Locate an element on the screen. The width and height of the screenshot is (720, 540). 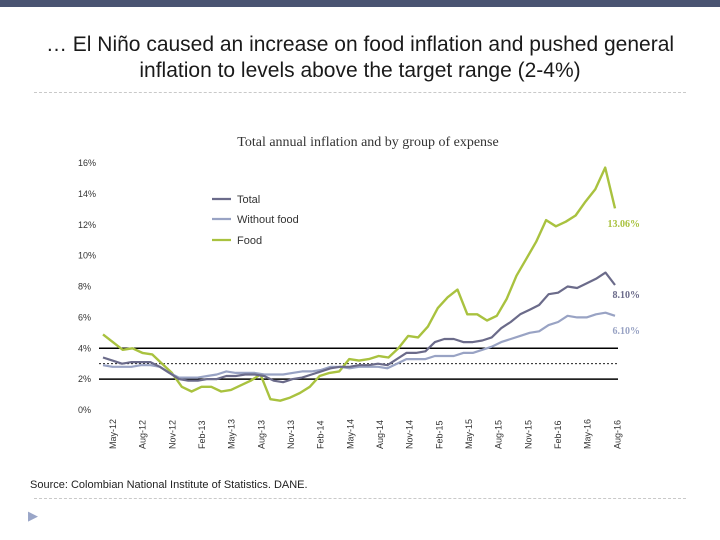
header-divider is located at coordinates (360, 92).